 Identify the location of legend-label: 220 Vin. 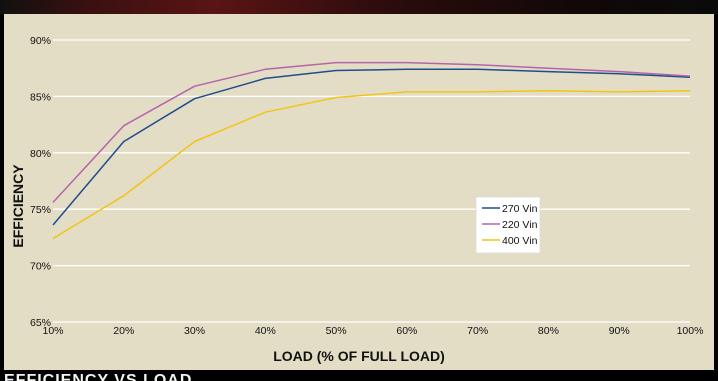
(520, 225).